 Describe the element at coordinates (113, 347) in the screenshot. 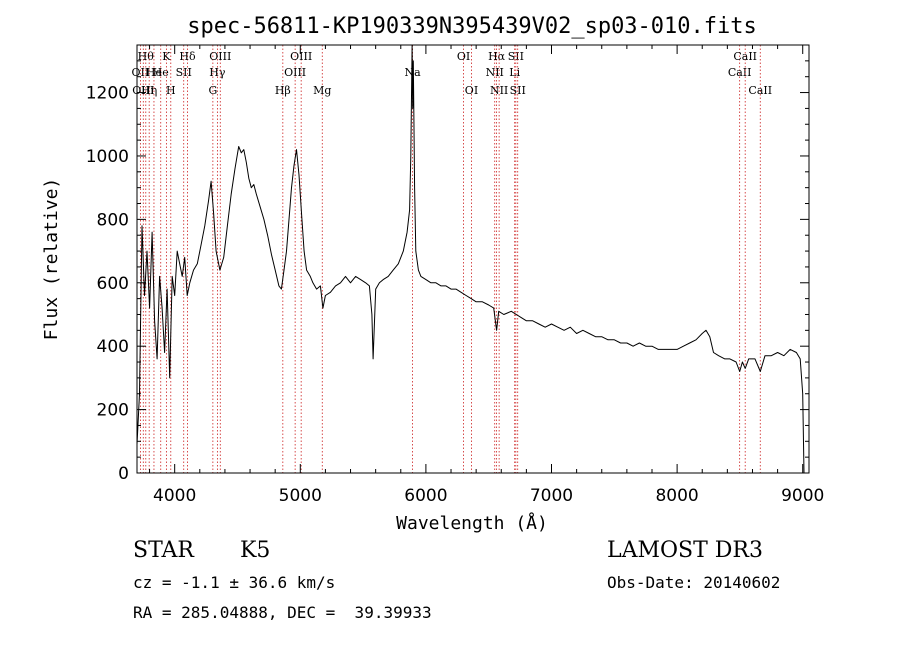

I see `y-tick-label: 400` at that location.